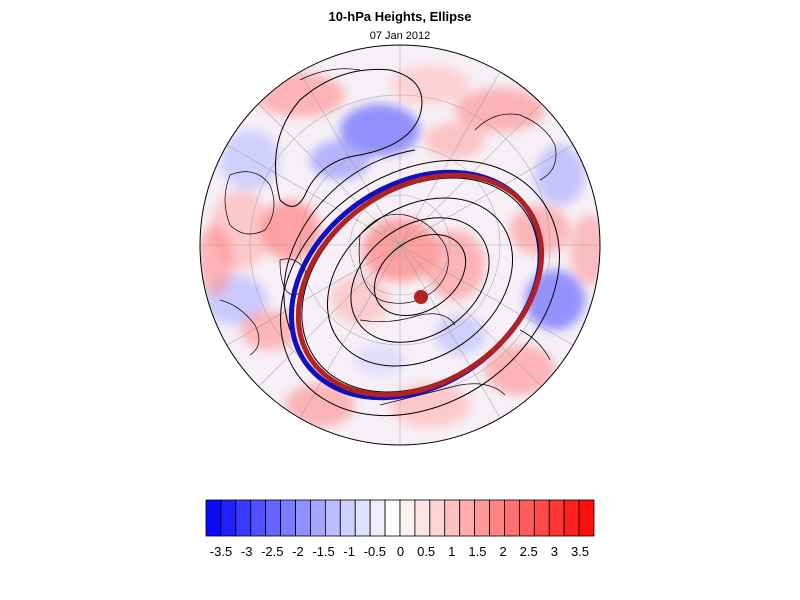 The height and width of the screenshot is (600, 800). I want to click on colorbar-tick-label: -1.5, so click(323, 551).